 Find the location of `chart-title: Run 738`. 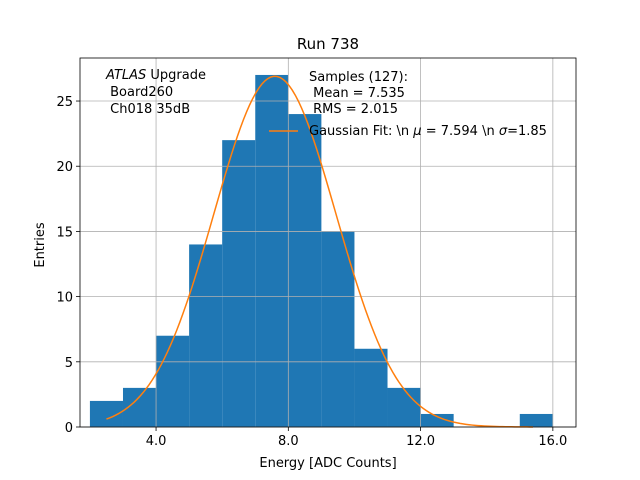

chart-title: Run 738 is located at coordinates (328, 44).